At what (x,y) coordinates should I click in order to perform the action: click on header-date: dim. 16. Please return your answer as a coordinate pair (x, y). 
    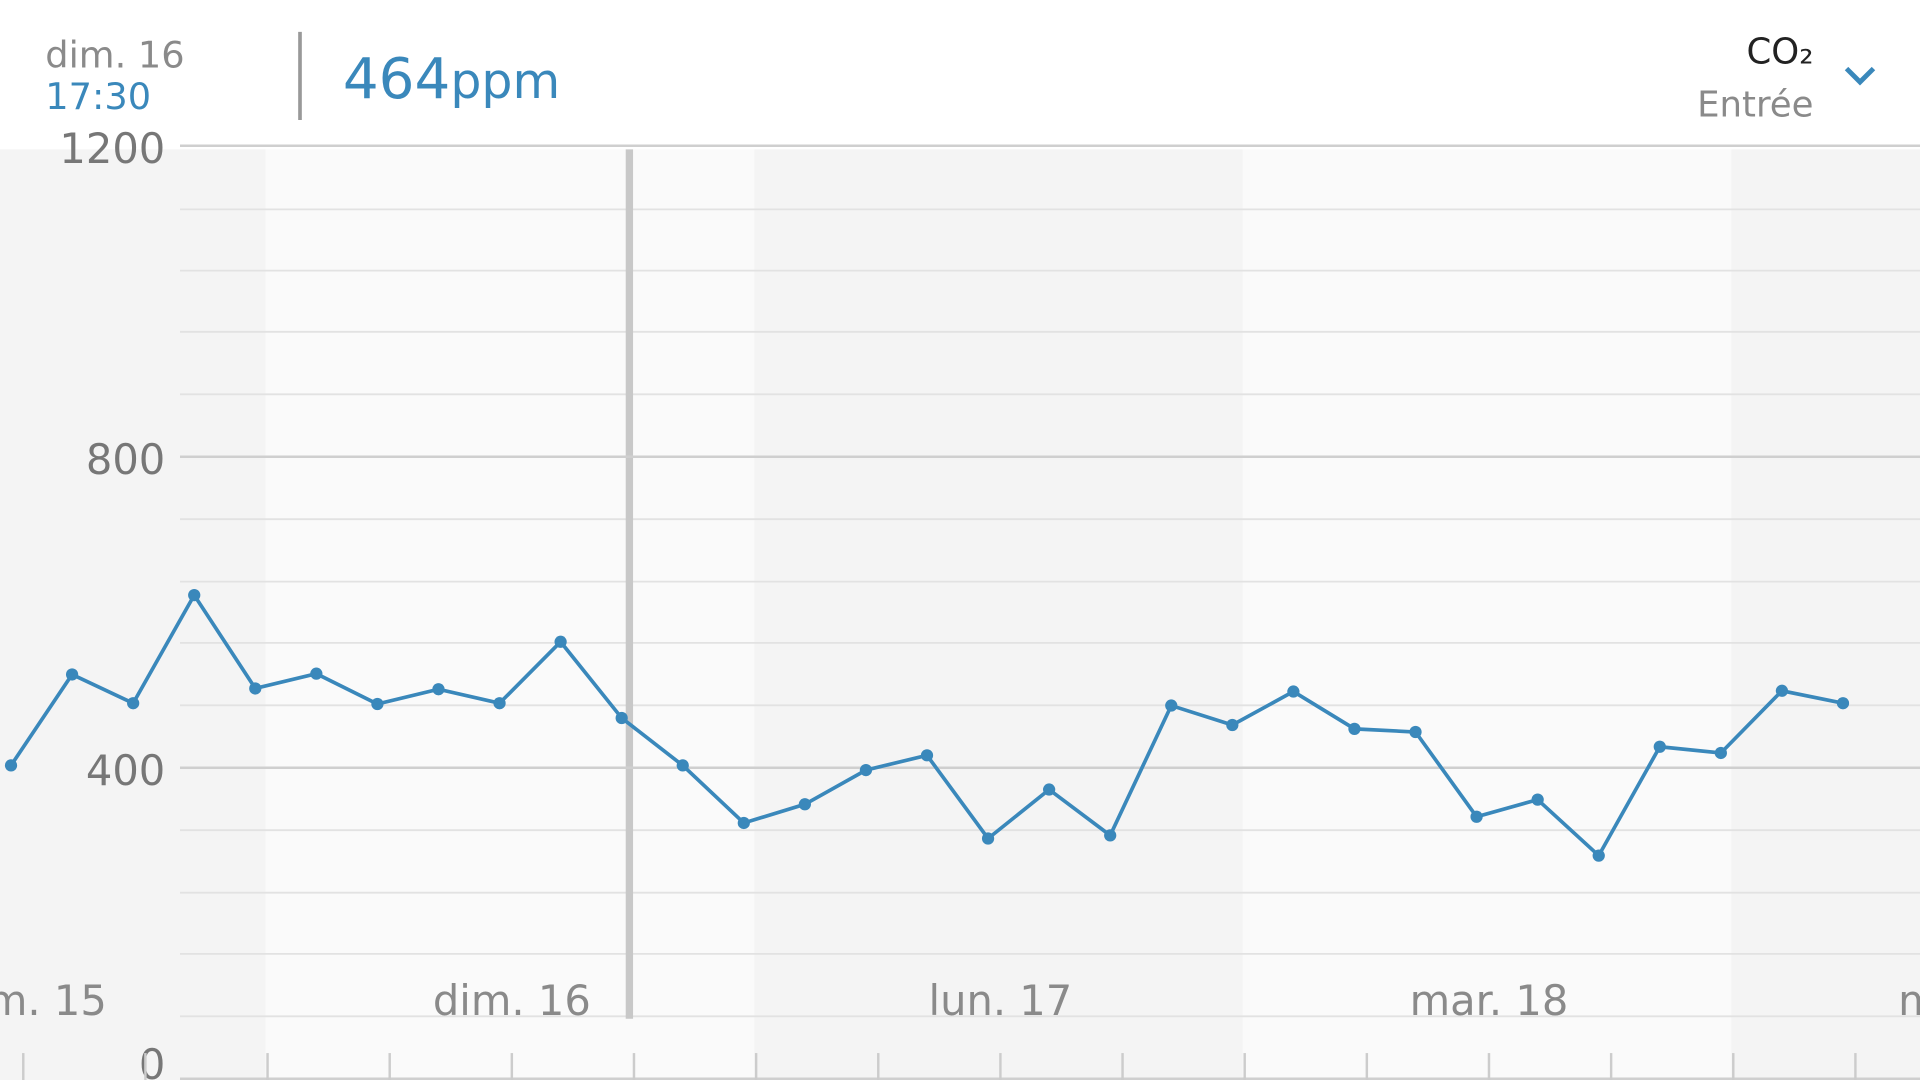
    Looking at the image, I should click on (114, 54).